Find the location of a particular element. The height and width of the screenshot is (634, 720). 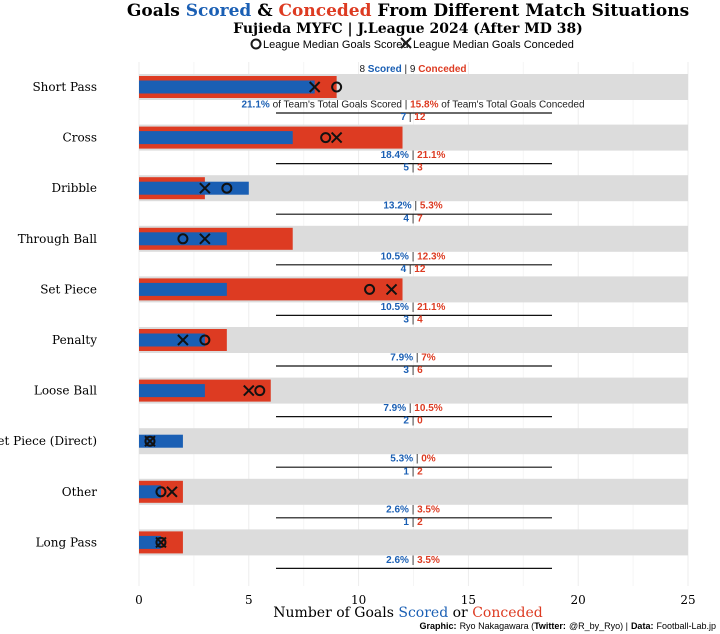

count-scored: 8 is located at coordinates (363, 69).